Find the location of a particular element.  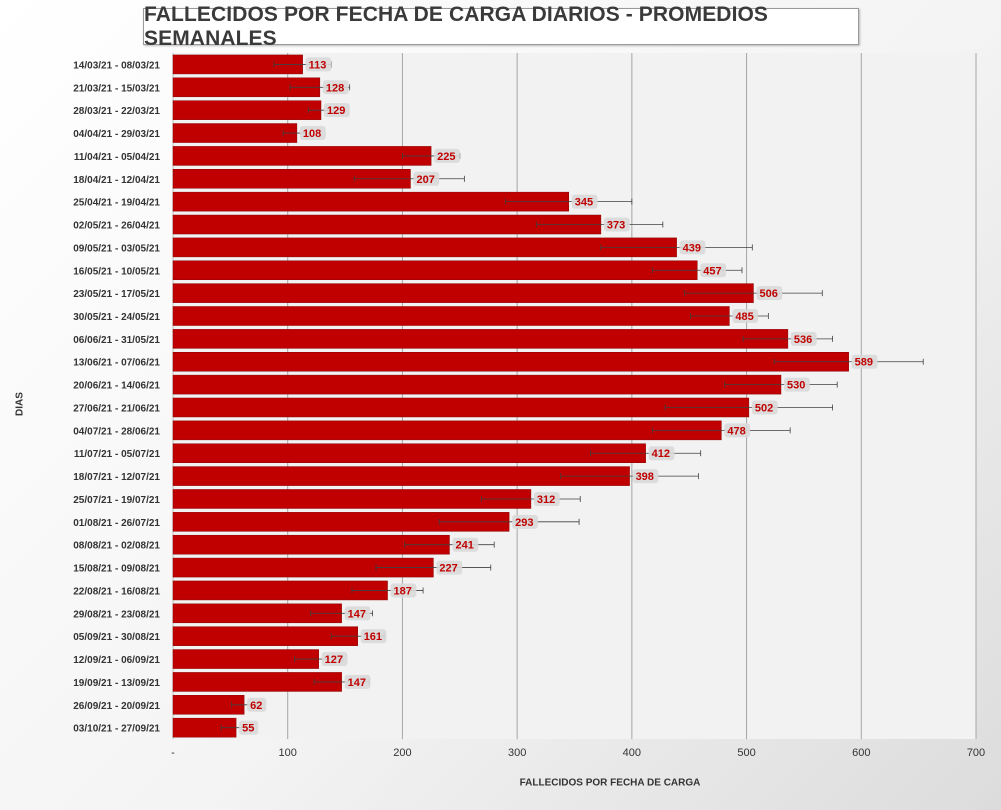

category-label: 23/05/21 - 17/05/21 is located at coordinates (116, 294).